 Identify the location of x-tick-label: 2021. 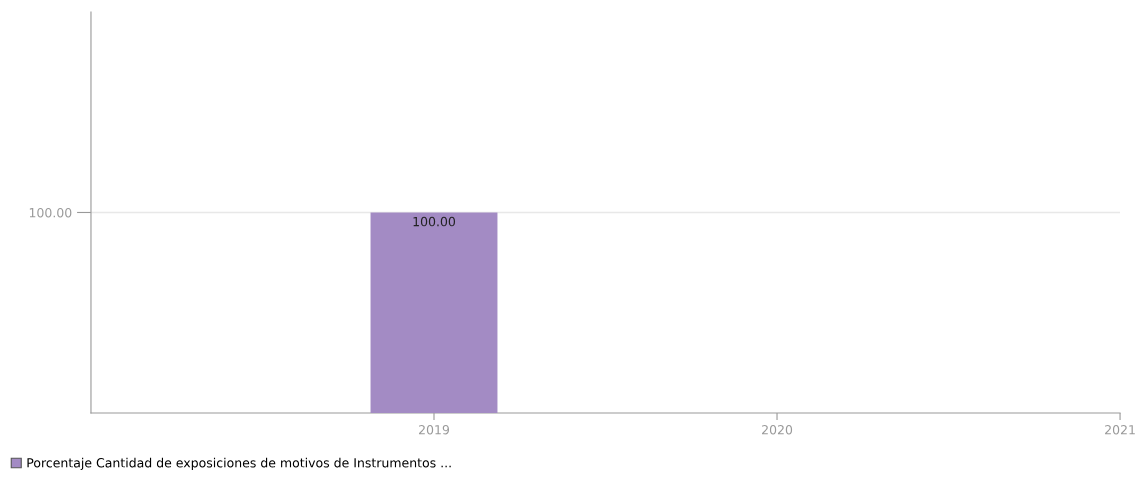
(1120, 430).